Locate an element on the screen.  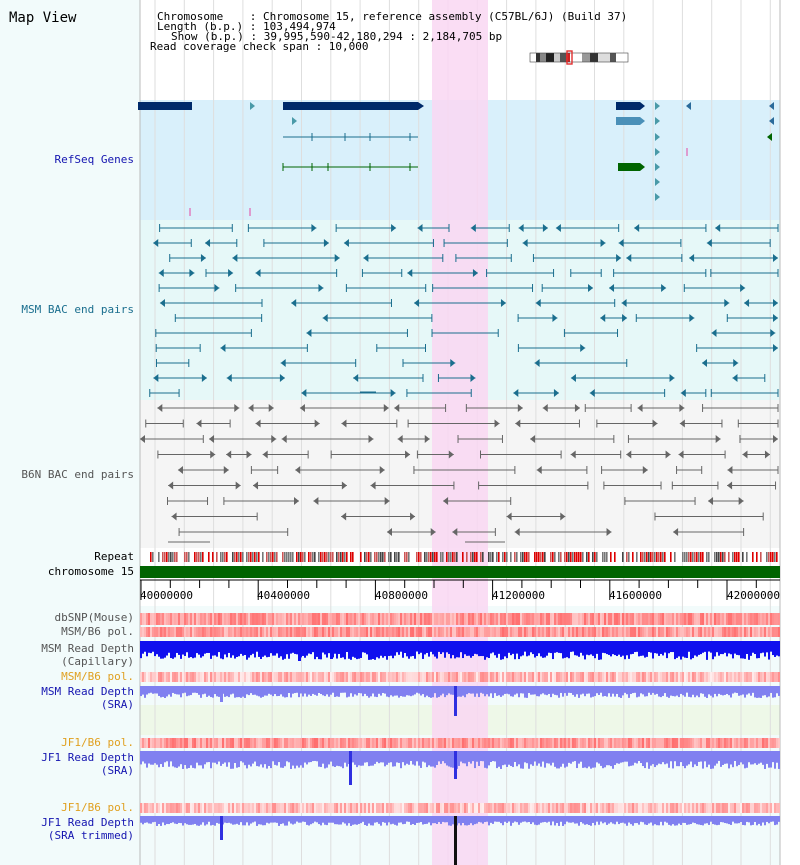
track-label-dbsnp: dbSNP(Mouse) is located at coordinates (94, 617).